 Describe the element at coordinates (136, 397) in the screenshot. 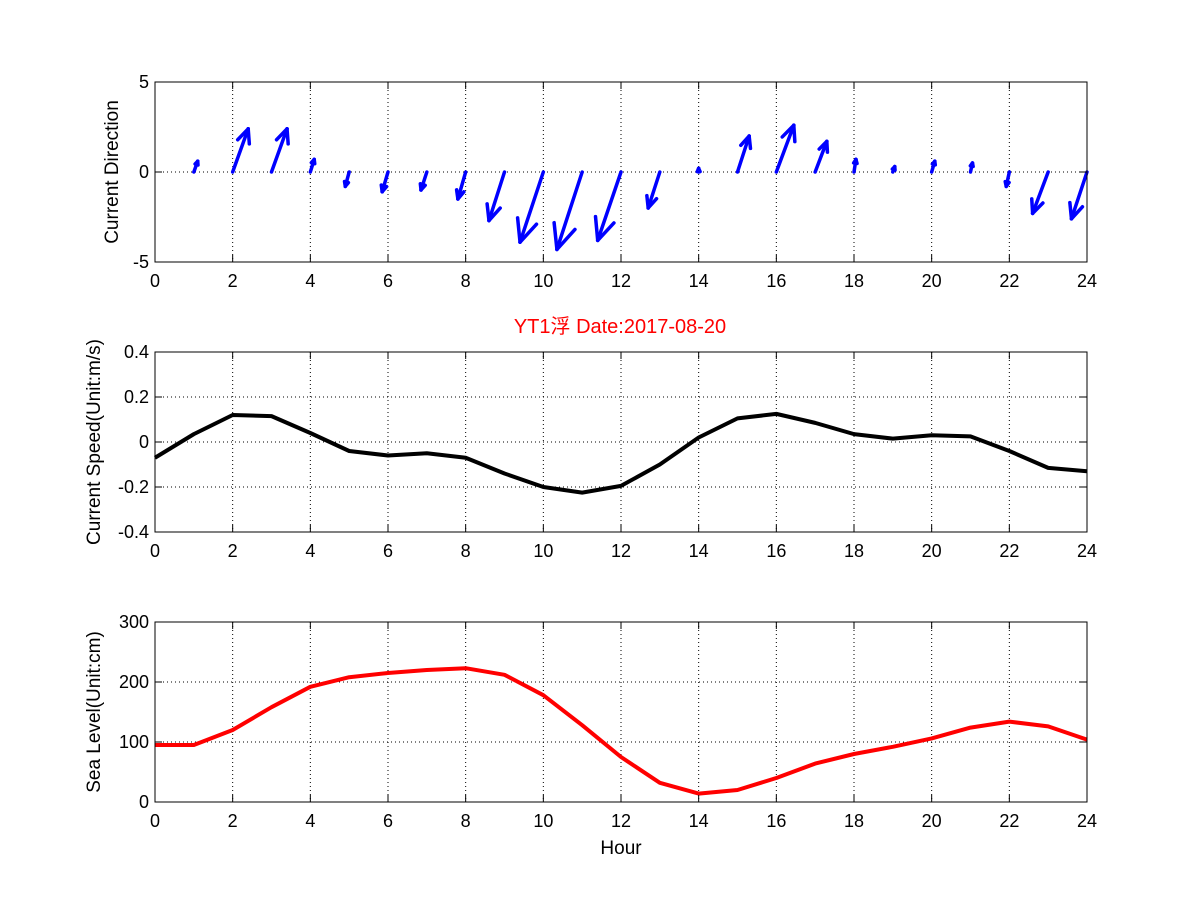

I see `y-tick-label-speed: 0.2` at that location.